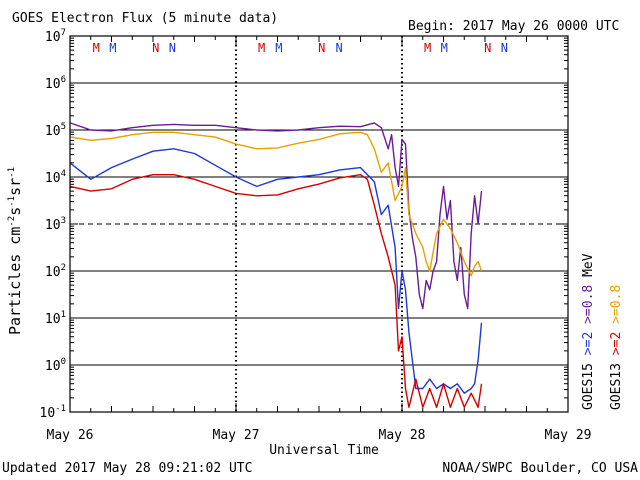 The height and width of the screenshot is (480, 640). What do you see at coordinates (402, 435) in the screenshot?
I see `x-tick-label: May 28` at bounding box center [402, 435].